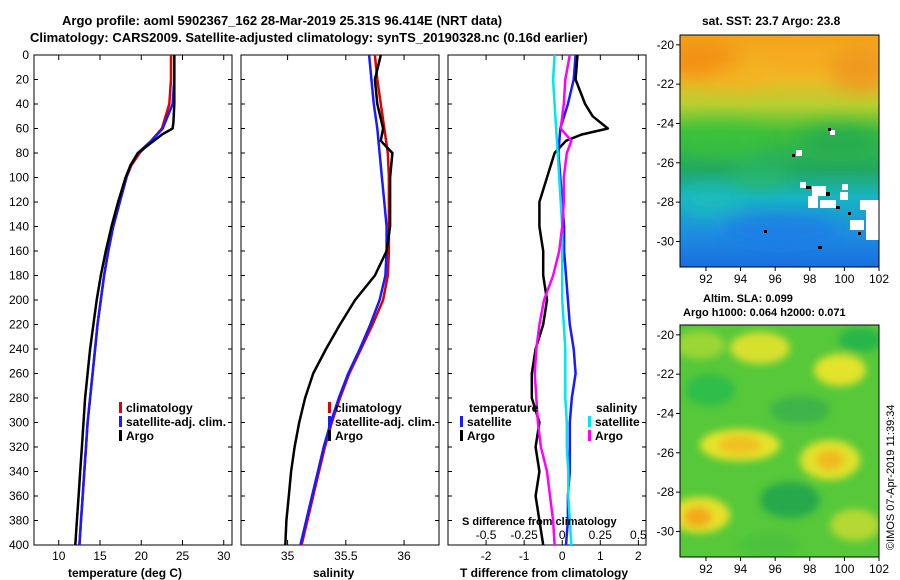 The width and height of the screenshot is (900, 580). I want to click on series-line-satellite-adj-clim-, so click(343, 300).